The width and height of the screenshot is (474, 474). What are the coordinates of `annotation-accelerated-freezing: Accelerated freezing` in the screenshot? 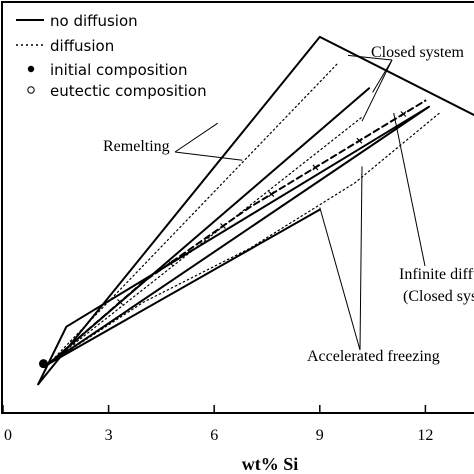 It's located at (373, 356).